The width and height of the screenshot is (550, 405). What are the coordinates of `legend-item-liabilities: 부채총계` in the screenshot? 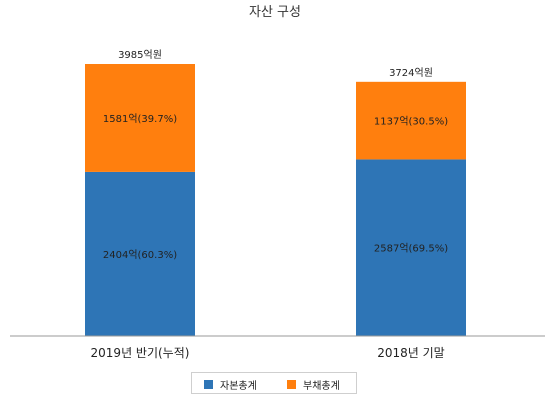 It's located at (313, 384).